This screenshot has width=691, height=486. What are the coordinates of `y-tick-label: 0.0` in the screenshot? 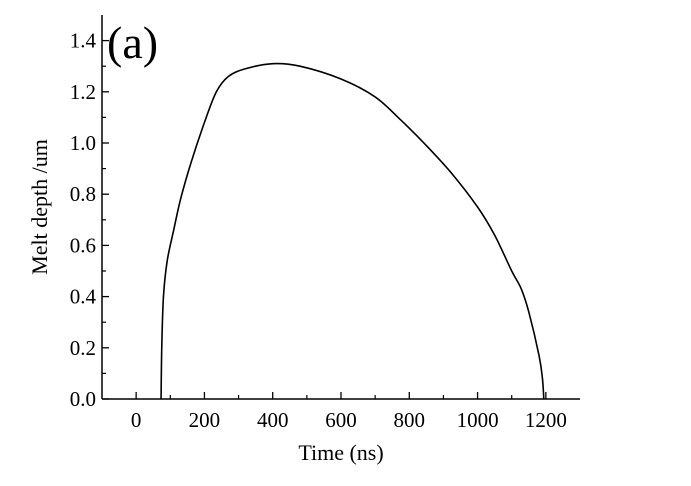 It's located at (83, 399).